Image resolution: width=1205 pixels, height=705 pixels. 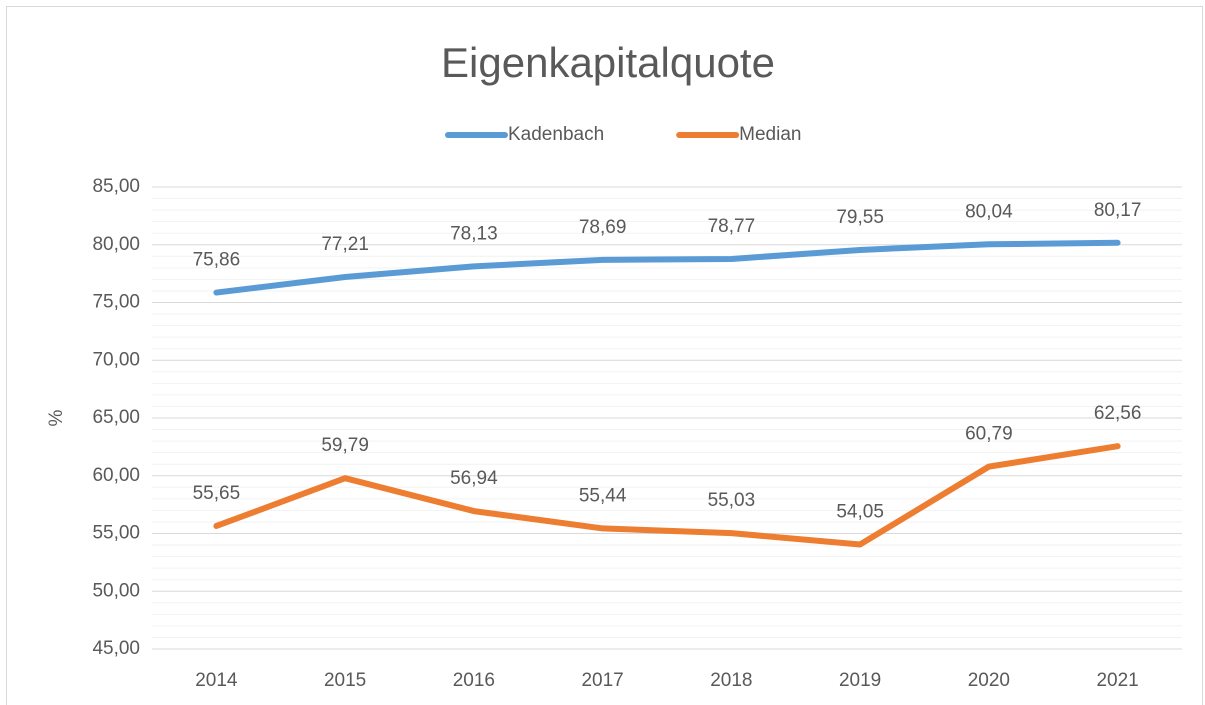 I want to click on data-label: 60,79, so click(x=989, y=434).